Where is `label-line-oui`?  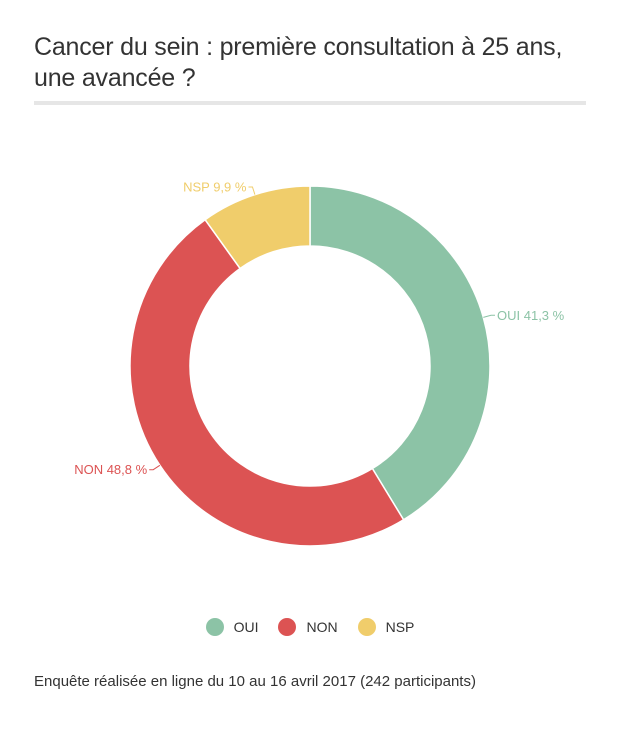 label-line-oui is located at coordinates (489, 316).